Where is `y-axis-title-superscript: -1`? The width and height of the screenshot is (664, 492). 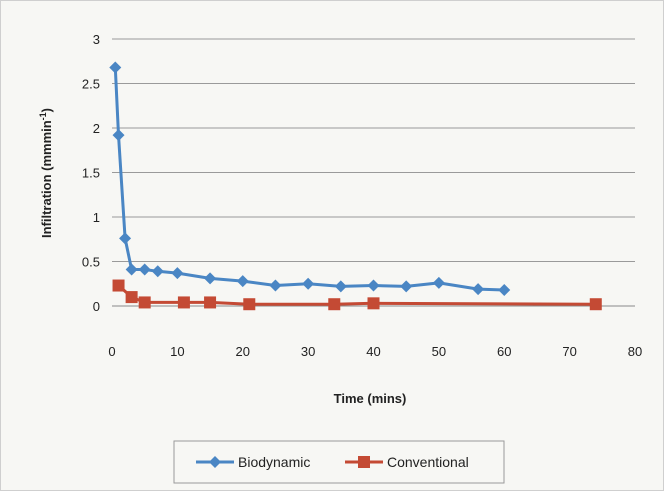
y-axis-title-superscript: -1 is located at coordinates (43, 116).